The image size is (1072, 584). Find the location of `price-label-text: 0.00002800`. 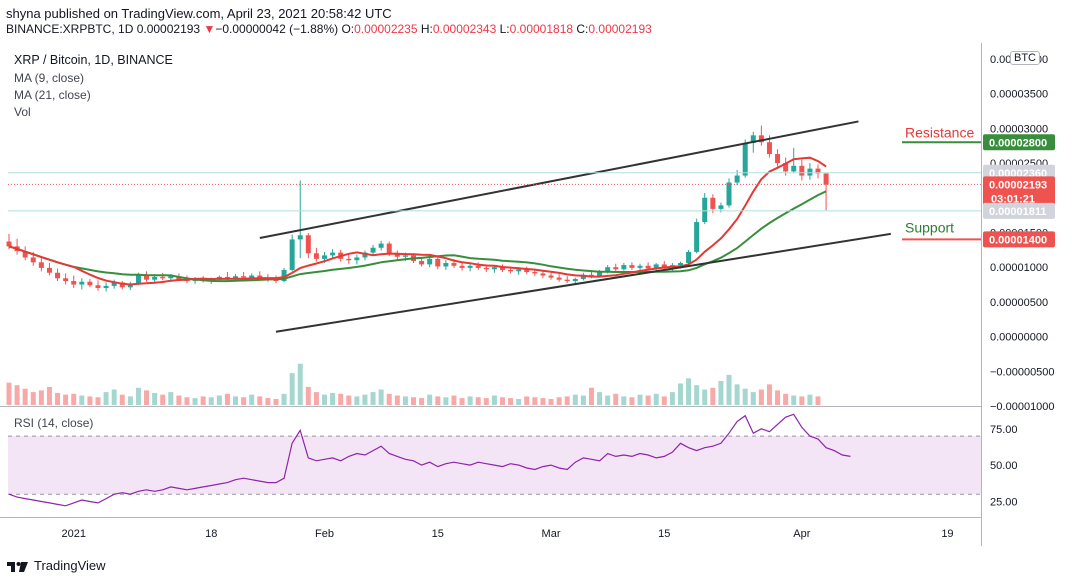

price-label-text: 0.00002800 is located at coordinates (1018, 143).